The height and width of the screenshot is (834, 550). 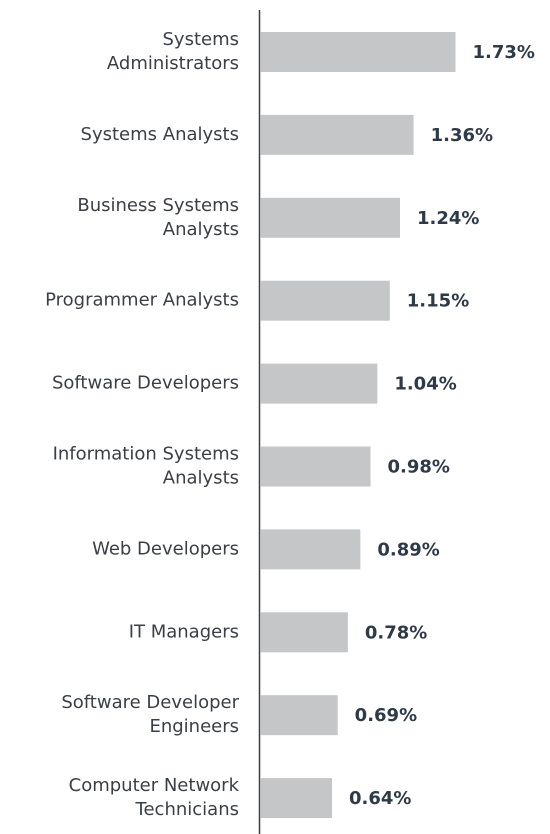 I want to click on value-label: 1.15%, so click(x=438, y=301).